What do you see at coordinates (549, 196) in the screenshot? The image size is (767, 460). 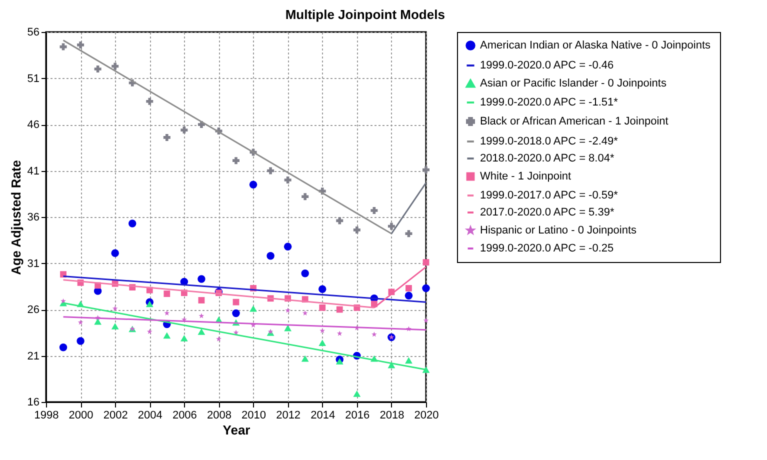 I see `legend-label: 1999.0-2017.0 APC = -0.59*` at bounding box center [549, 196].